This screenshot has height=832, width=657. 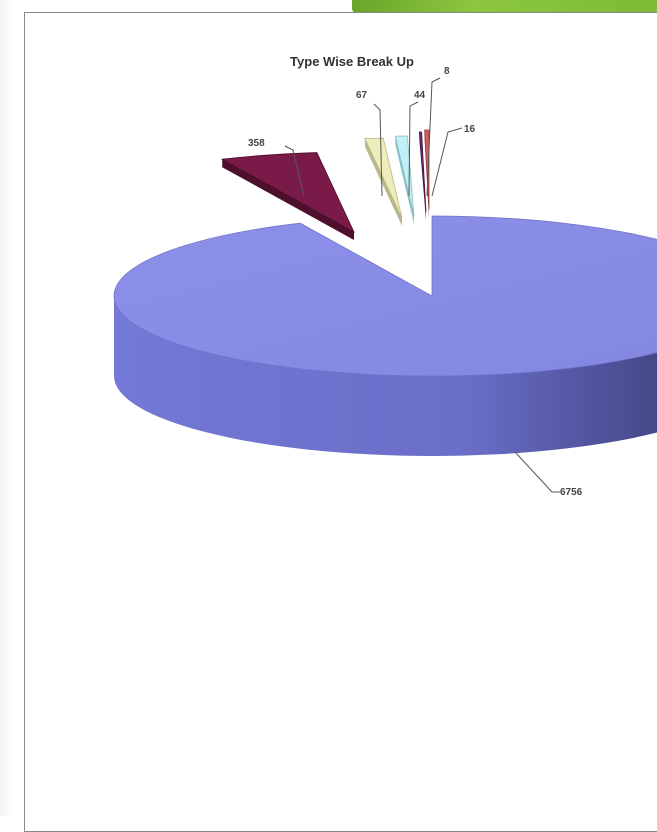 I want to click on slice-6756-leader-line, so click(x=537, y=472).